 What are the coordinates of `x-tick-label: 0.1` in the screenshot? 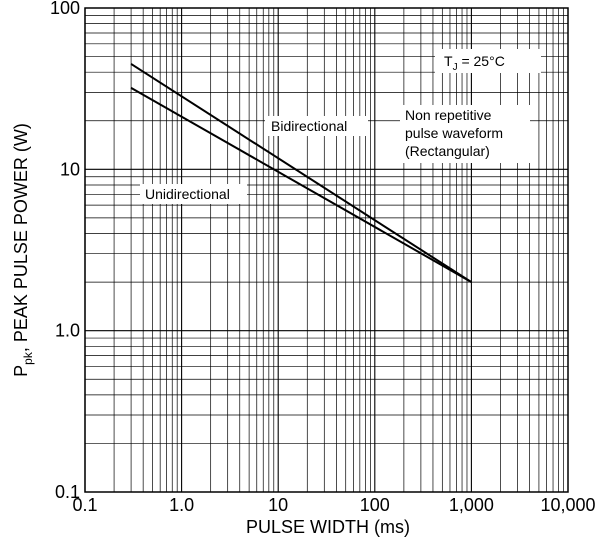 It's located at (84, 505).